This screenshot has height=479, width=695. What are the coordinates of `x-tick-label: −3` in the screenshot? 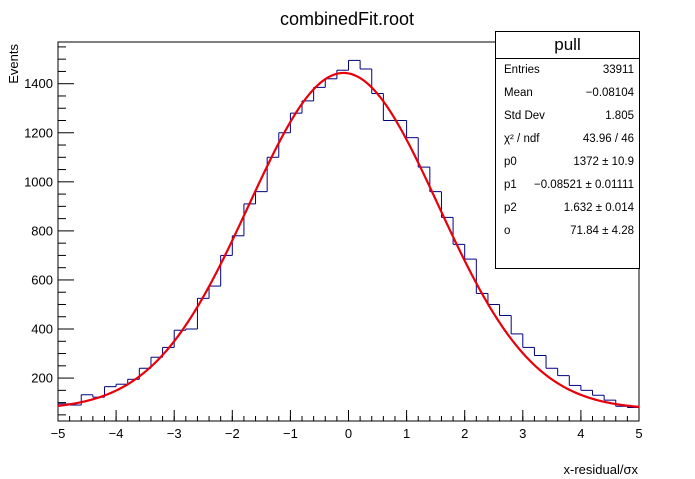 It's located at (174, 433).